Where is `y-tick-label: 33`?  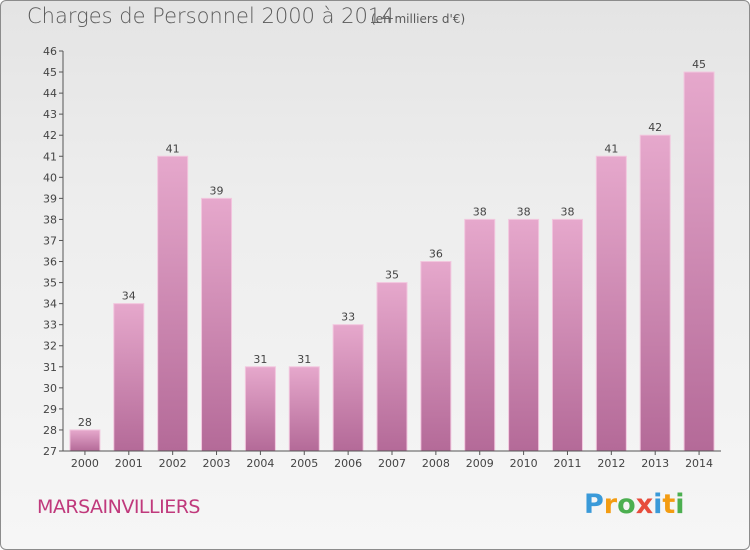
y-tick-label: 33 is located at coordinates (50, 325).